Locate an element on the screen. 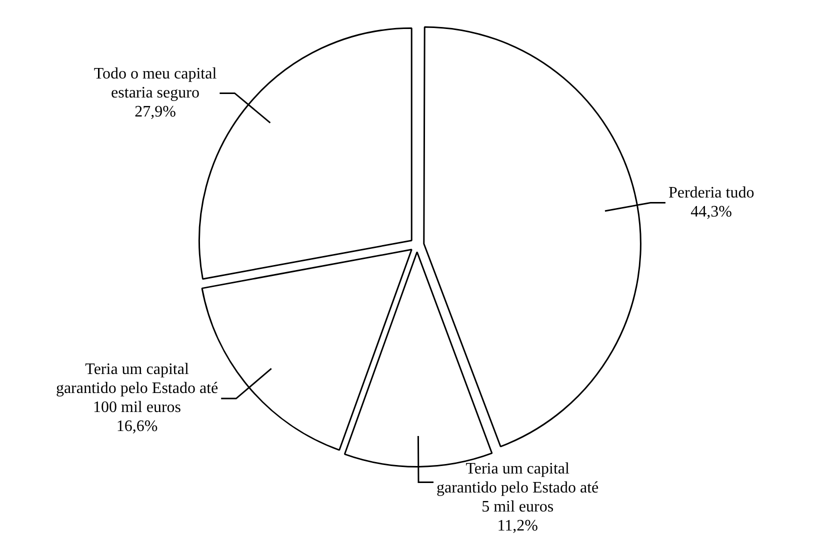 Image resolution: width=834 pixels, height=538 pixels. slice-label: Teria um capital garantido pelo Estado até 100 mil euros is located at coordinates (137, 388).